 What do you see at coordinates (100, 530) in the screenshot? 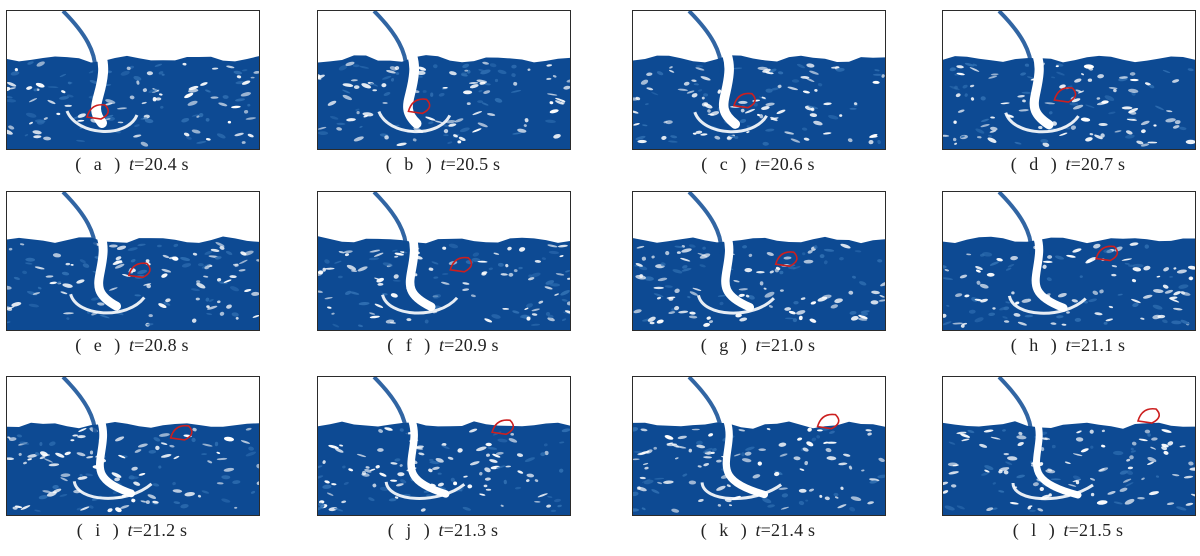
I see `panel-letter: i` at bounding box center [100, 530].